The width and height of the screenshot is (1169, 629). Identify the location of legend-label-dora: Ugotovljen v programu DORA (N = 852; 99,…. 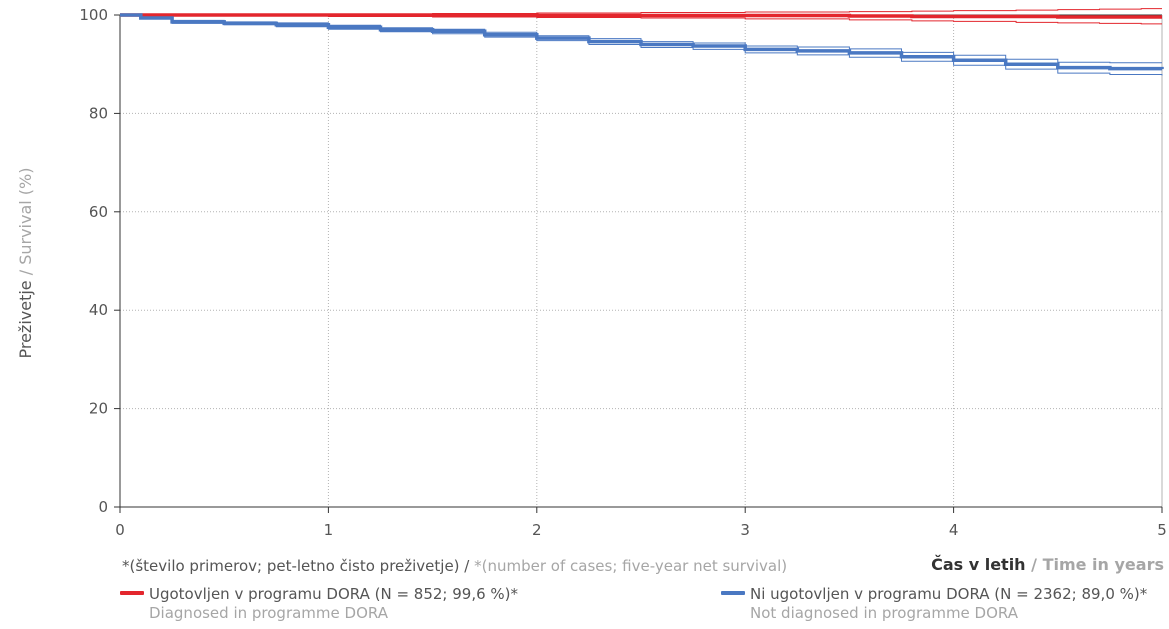
(334, 594).